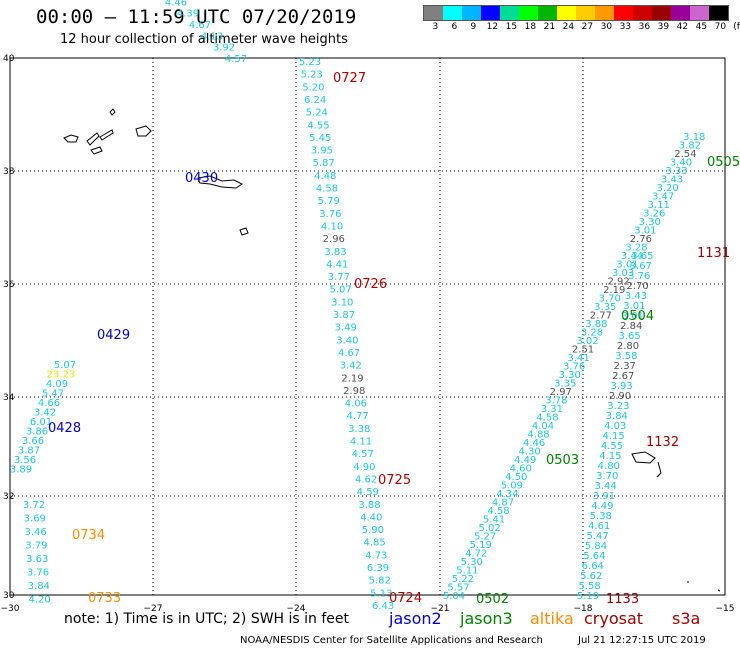  I want to click on wave-height-value: 4.62, so click(366, 479).